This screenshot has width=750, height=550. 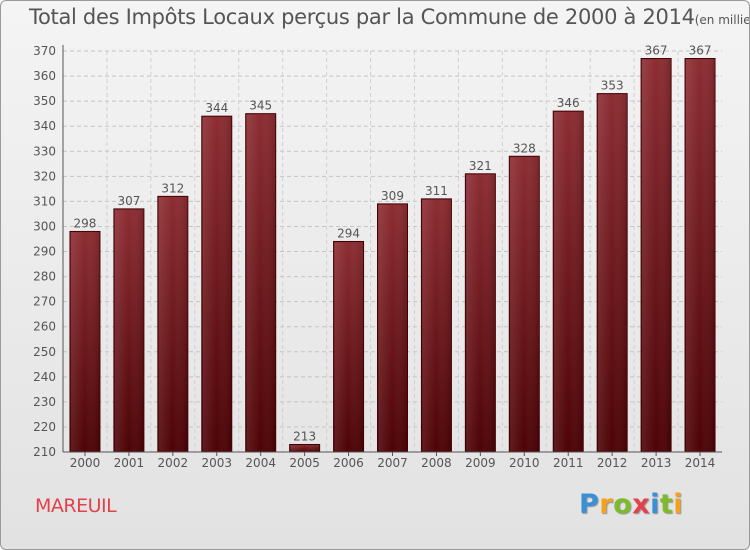 I want to click on y-tick-label: 360, so click(x=44, y=76).